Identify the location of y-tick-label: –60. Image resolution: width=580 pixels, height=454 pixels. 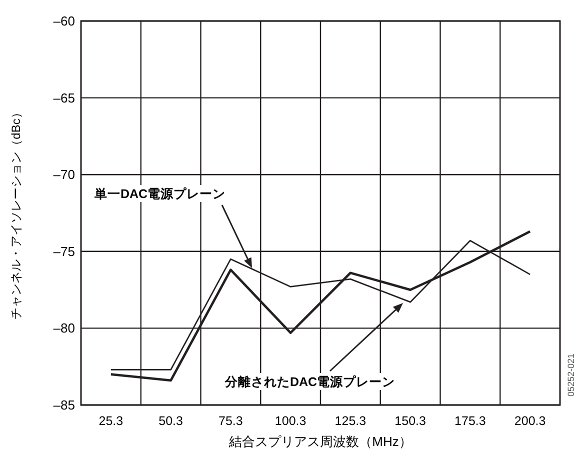
(64, 21).